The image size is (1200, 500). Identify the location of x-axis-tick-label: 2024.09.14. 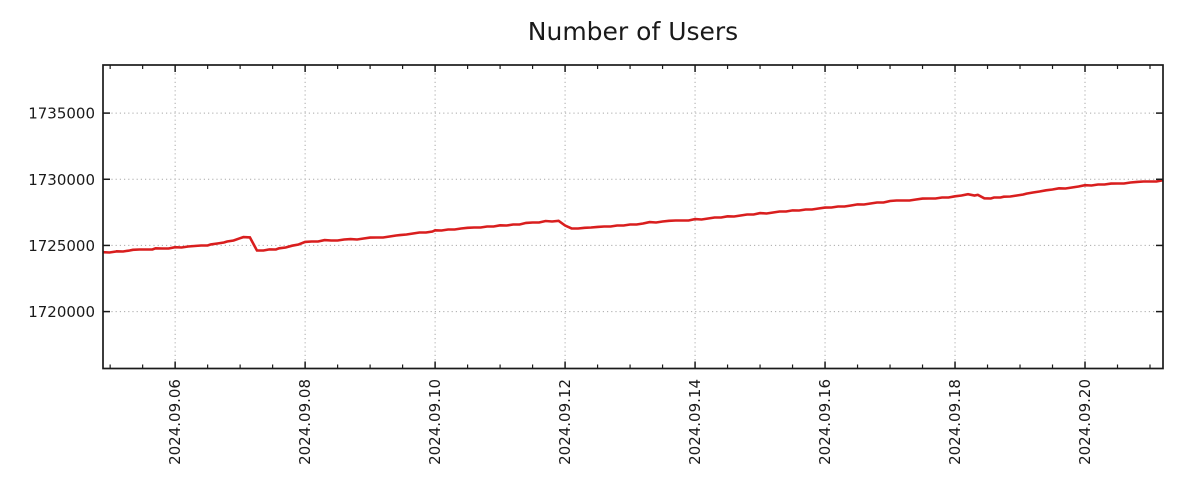
(695, 422).